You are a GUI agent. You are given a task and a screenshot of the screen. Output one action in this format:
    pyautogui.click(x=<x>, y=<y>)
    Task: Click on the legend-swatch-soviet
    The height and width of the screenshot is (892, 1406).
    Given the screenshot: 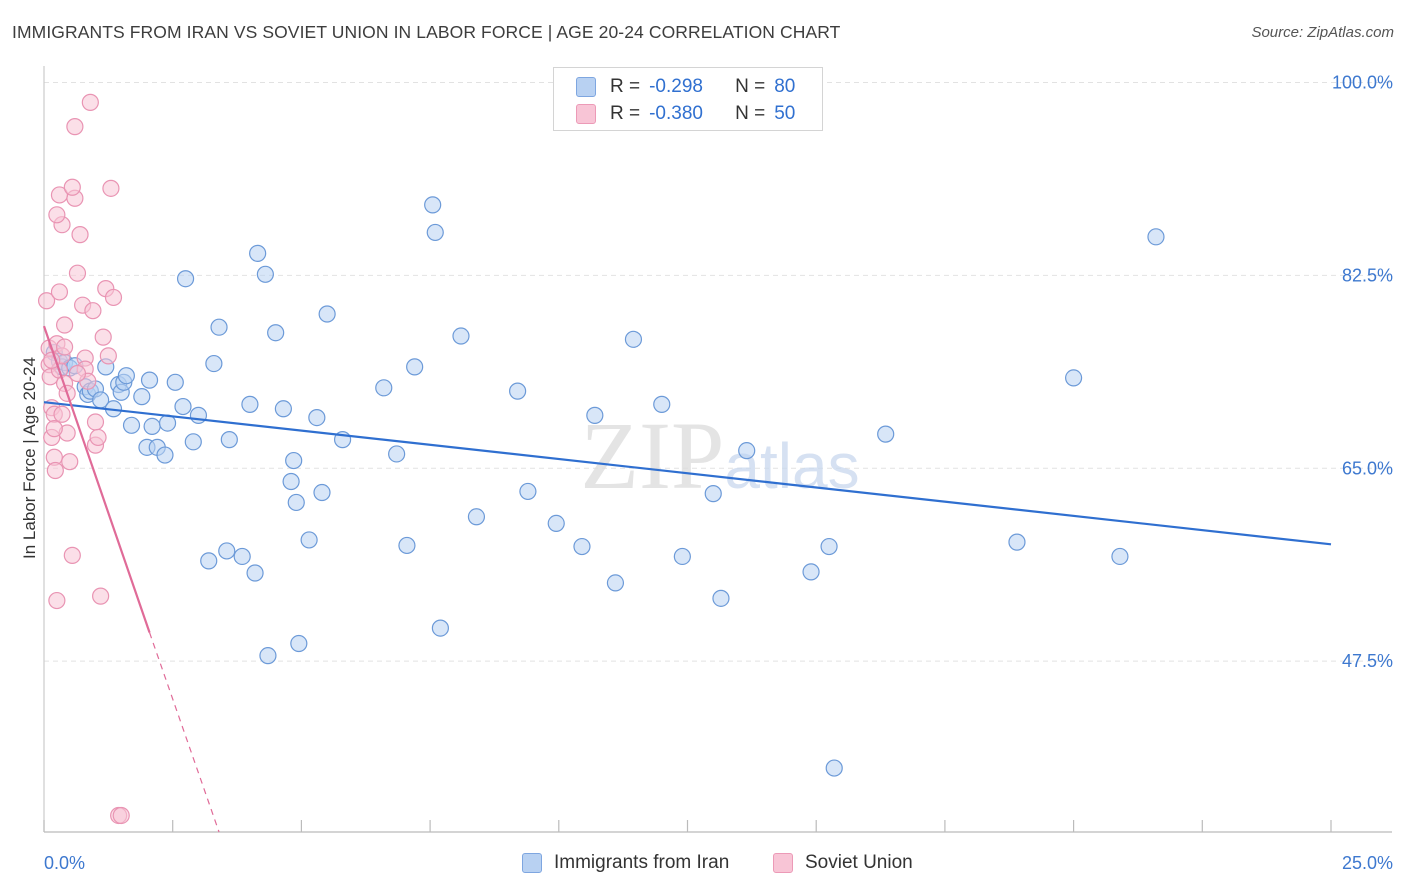 What is the action you would take?
    pyautogui.click(x=586, y=114)
    